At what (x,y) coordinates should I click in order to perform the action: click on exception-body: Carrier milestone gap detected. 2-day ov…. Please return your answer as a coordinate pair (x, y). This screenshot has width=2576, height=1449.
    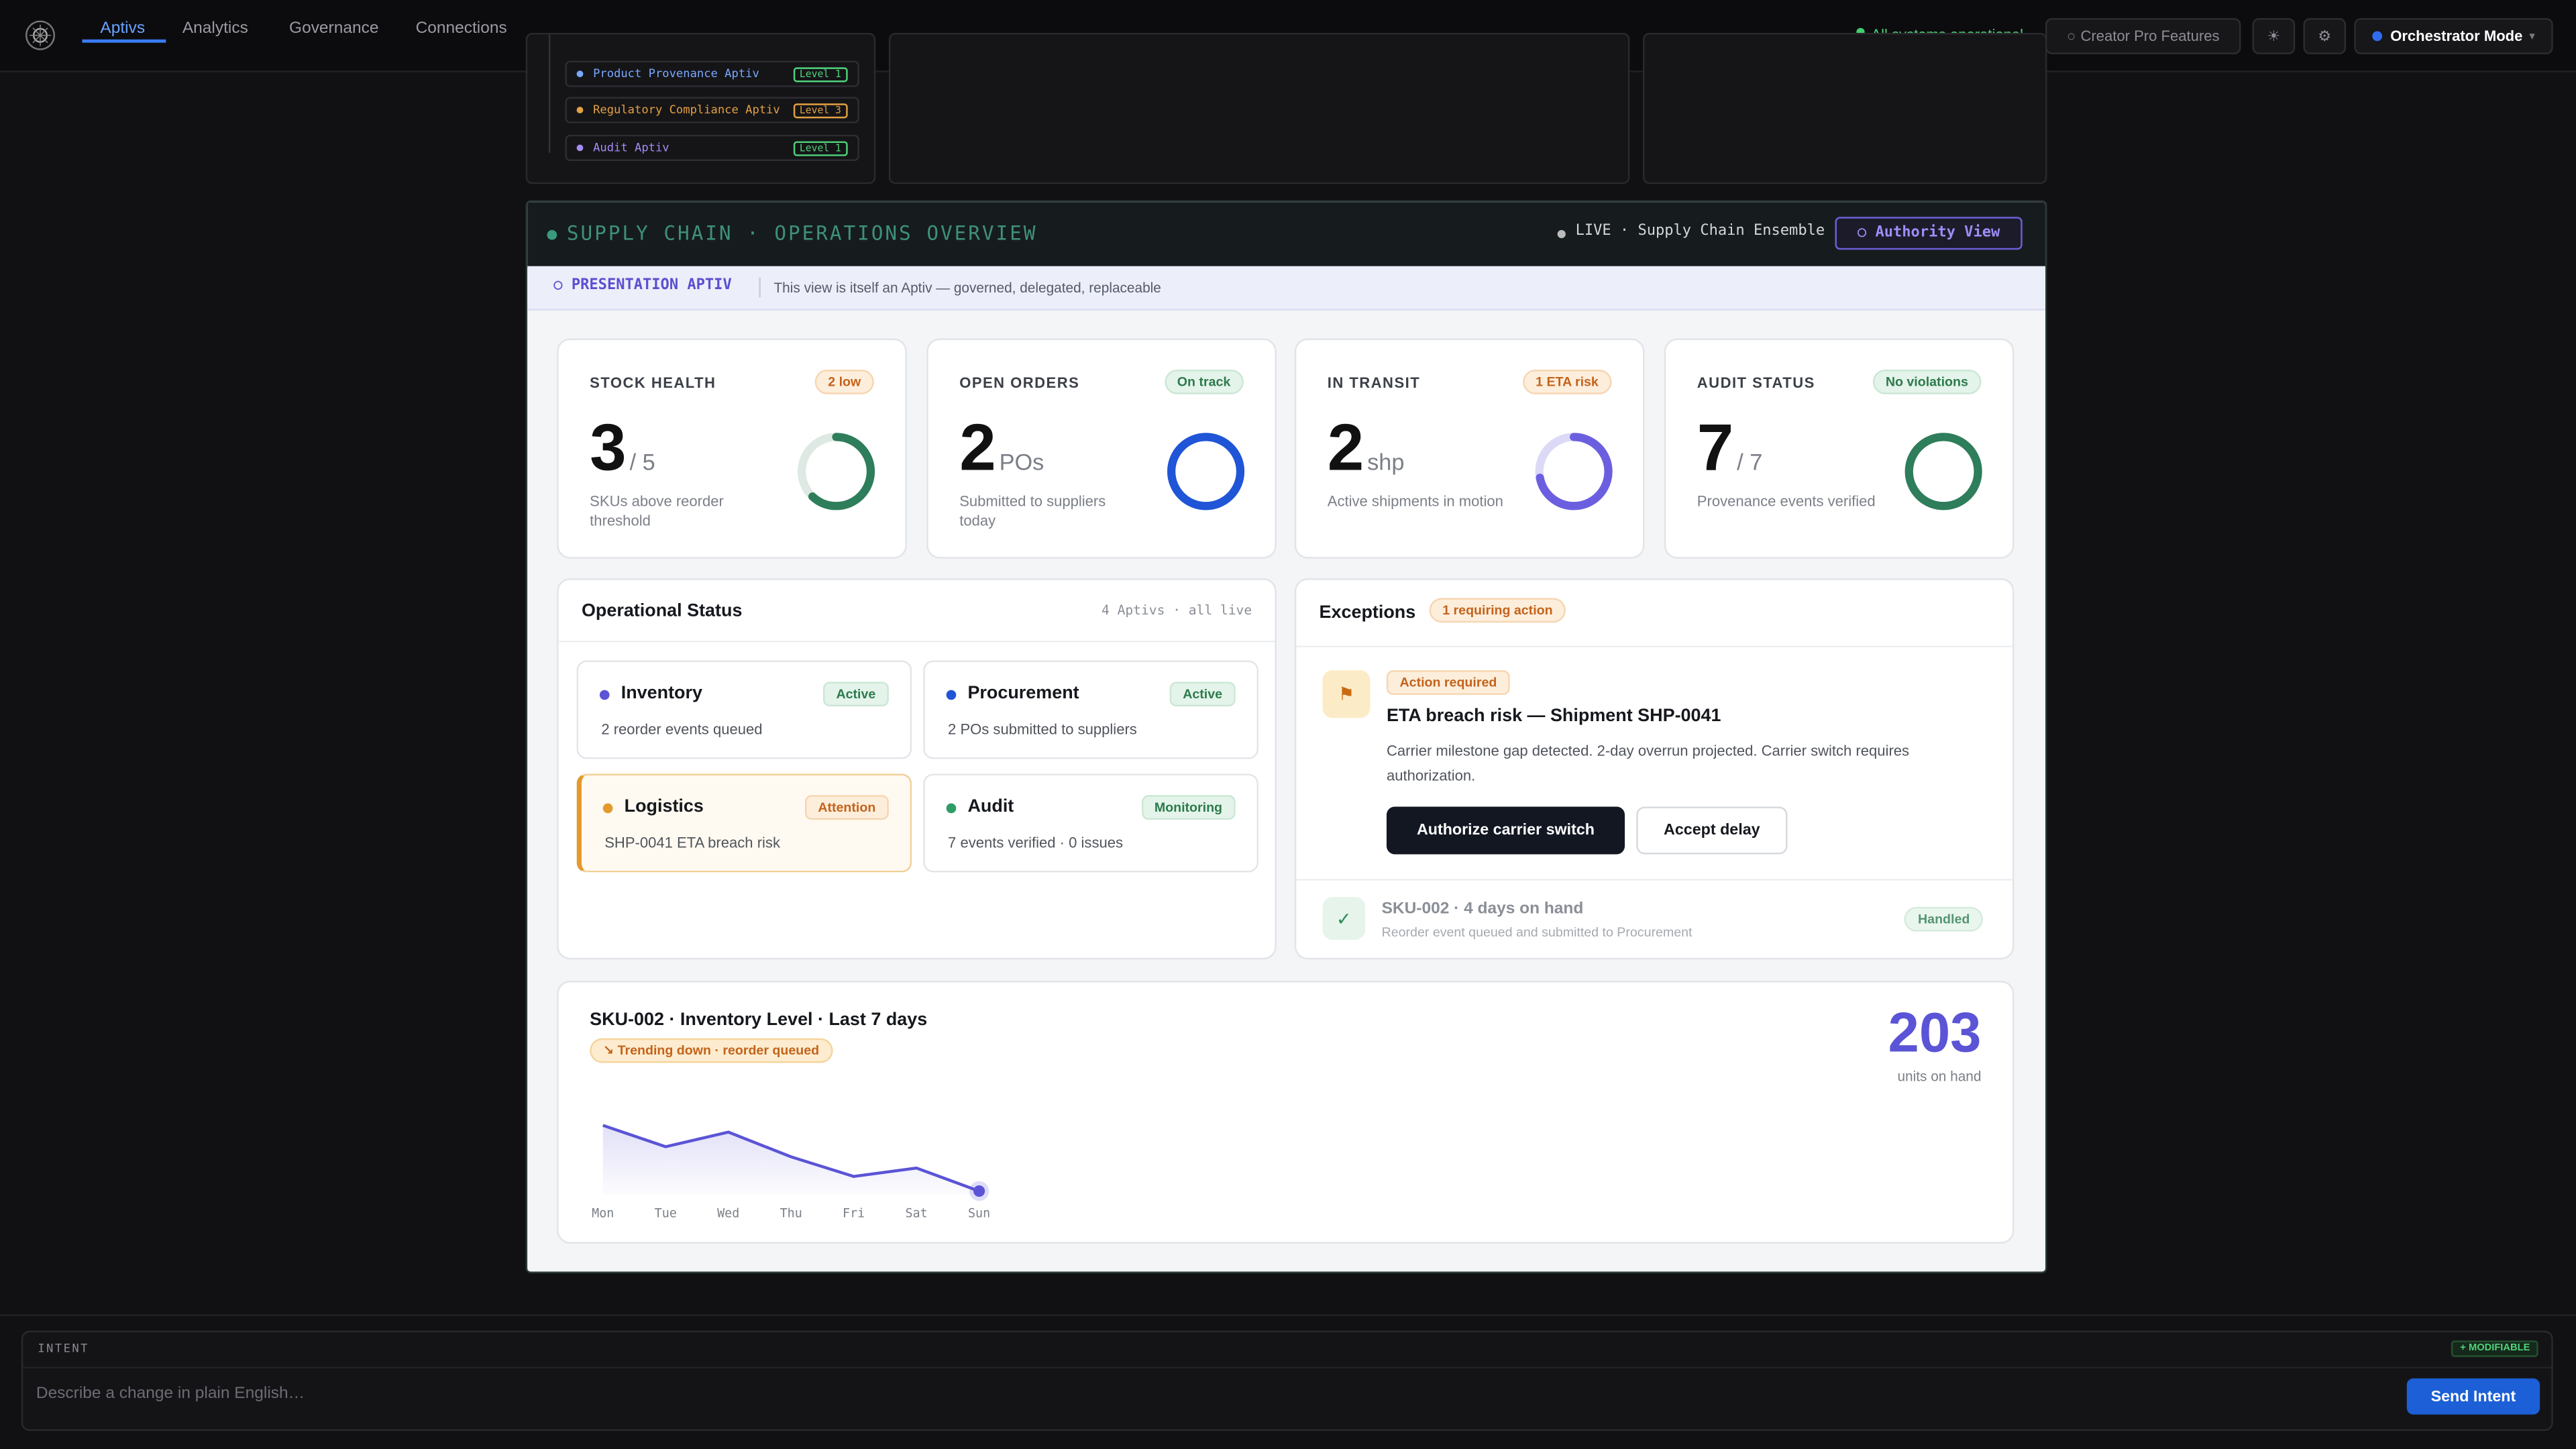
    Looking at the image, I should click on (1690, 763).